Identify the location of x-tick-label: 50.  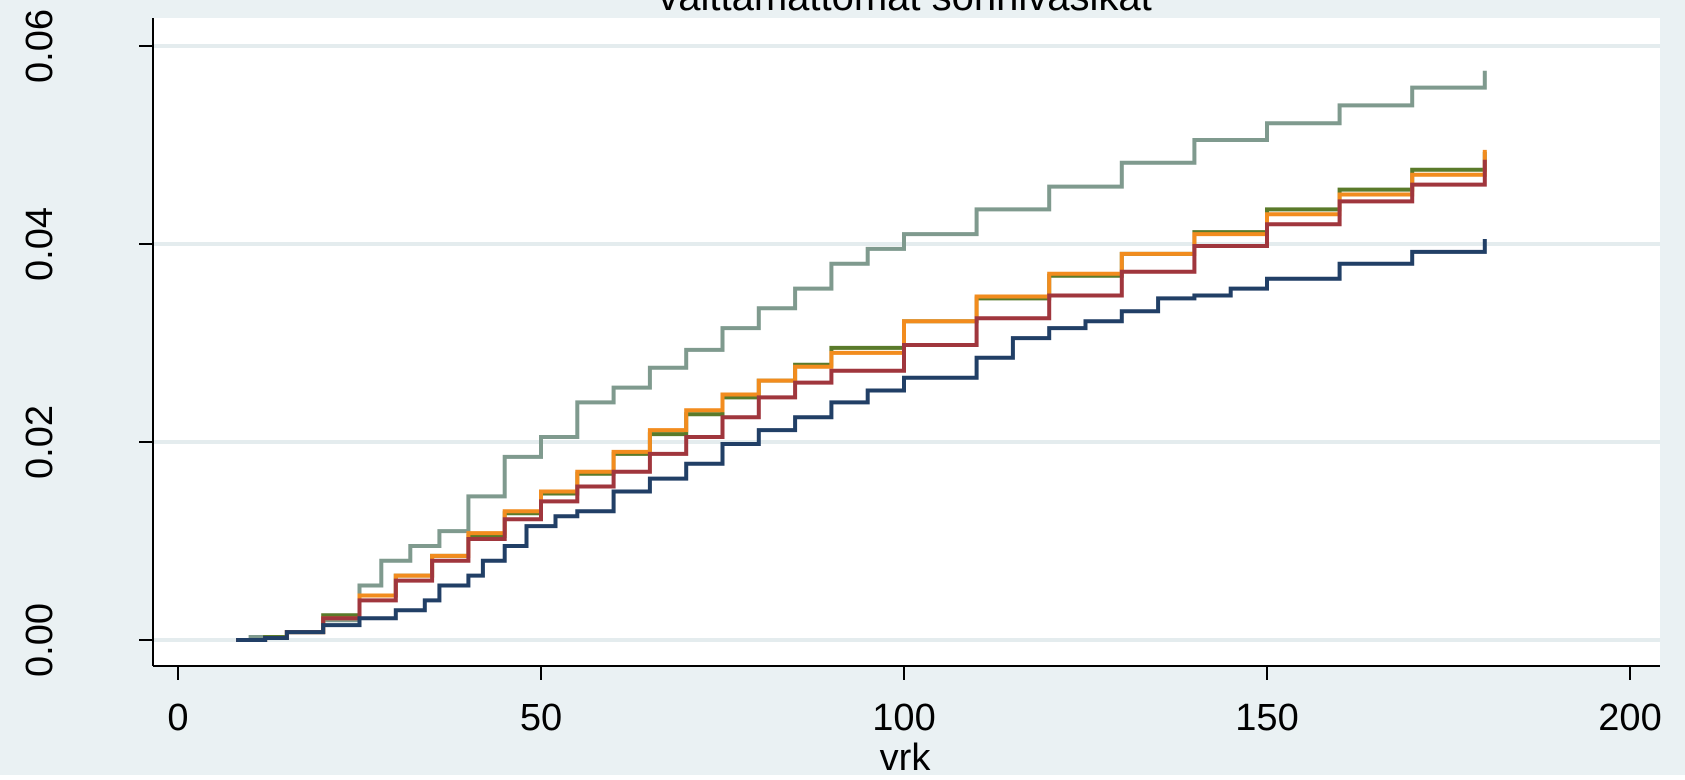
(541, 718).